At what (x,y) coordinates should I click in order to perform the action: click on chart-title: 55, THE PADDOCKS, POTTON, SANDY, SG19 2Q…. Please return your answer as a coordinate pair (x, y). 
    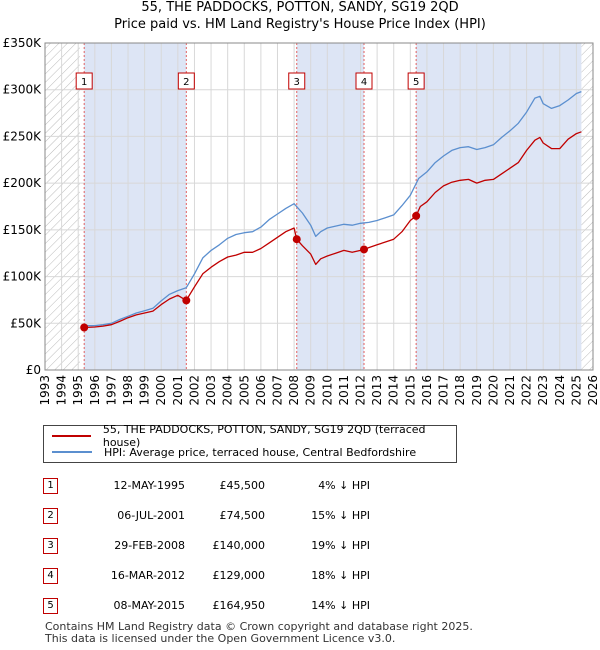
    Looking at the image, I should click on (300, 7).